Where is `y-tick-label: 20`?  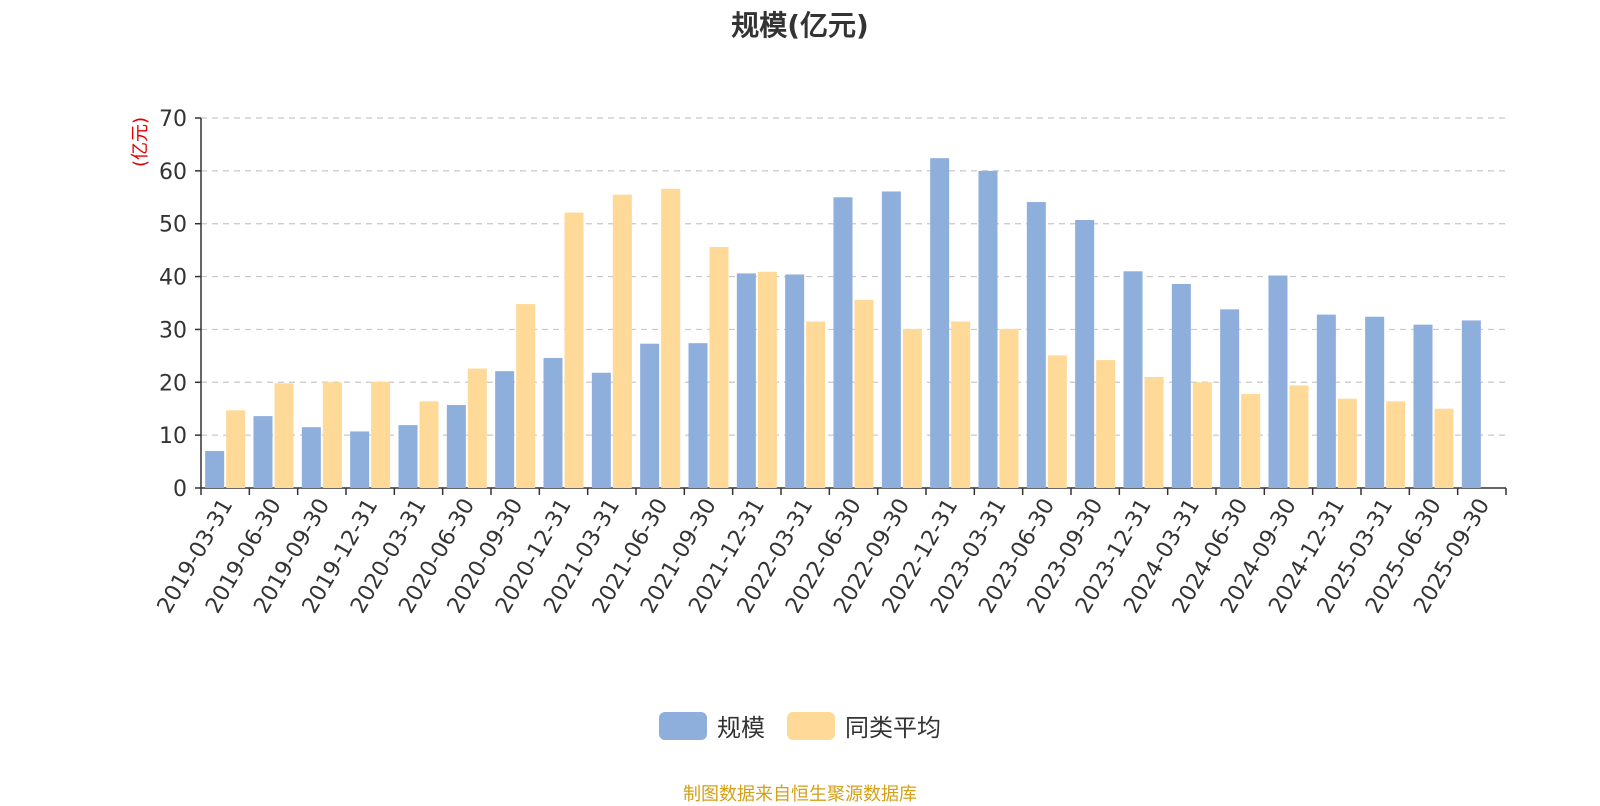
y-tick-label: 20 is located at coordinates (173, 383).